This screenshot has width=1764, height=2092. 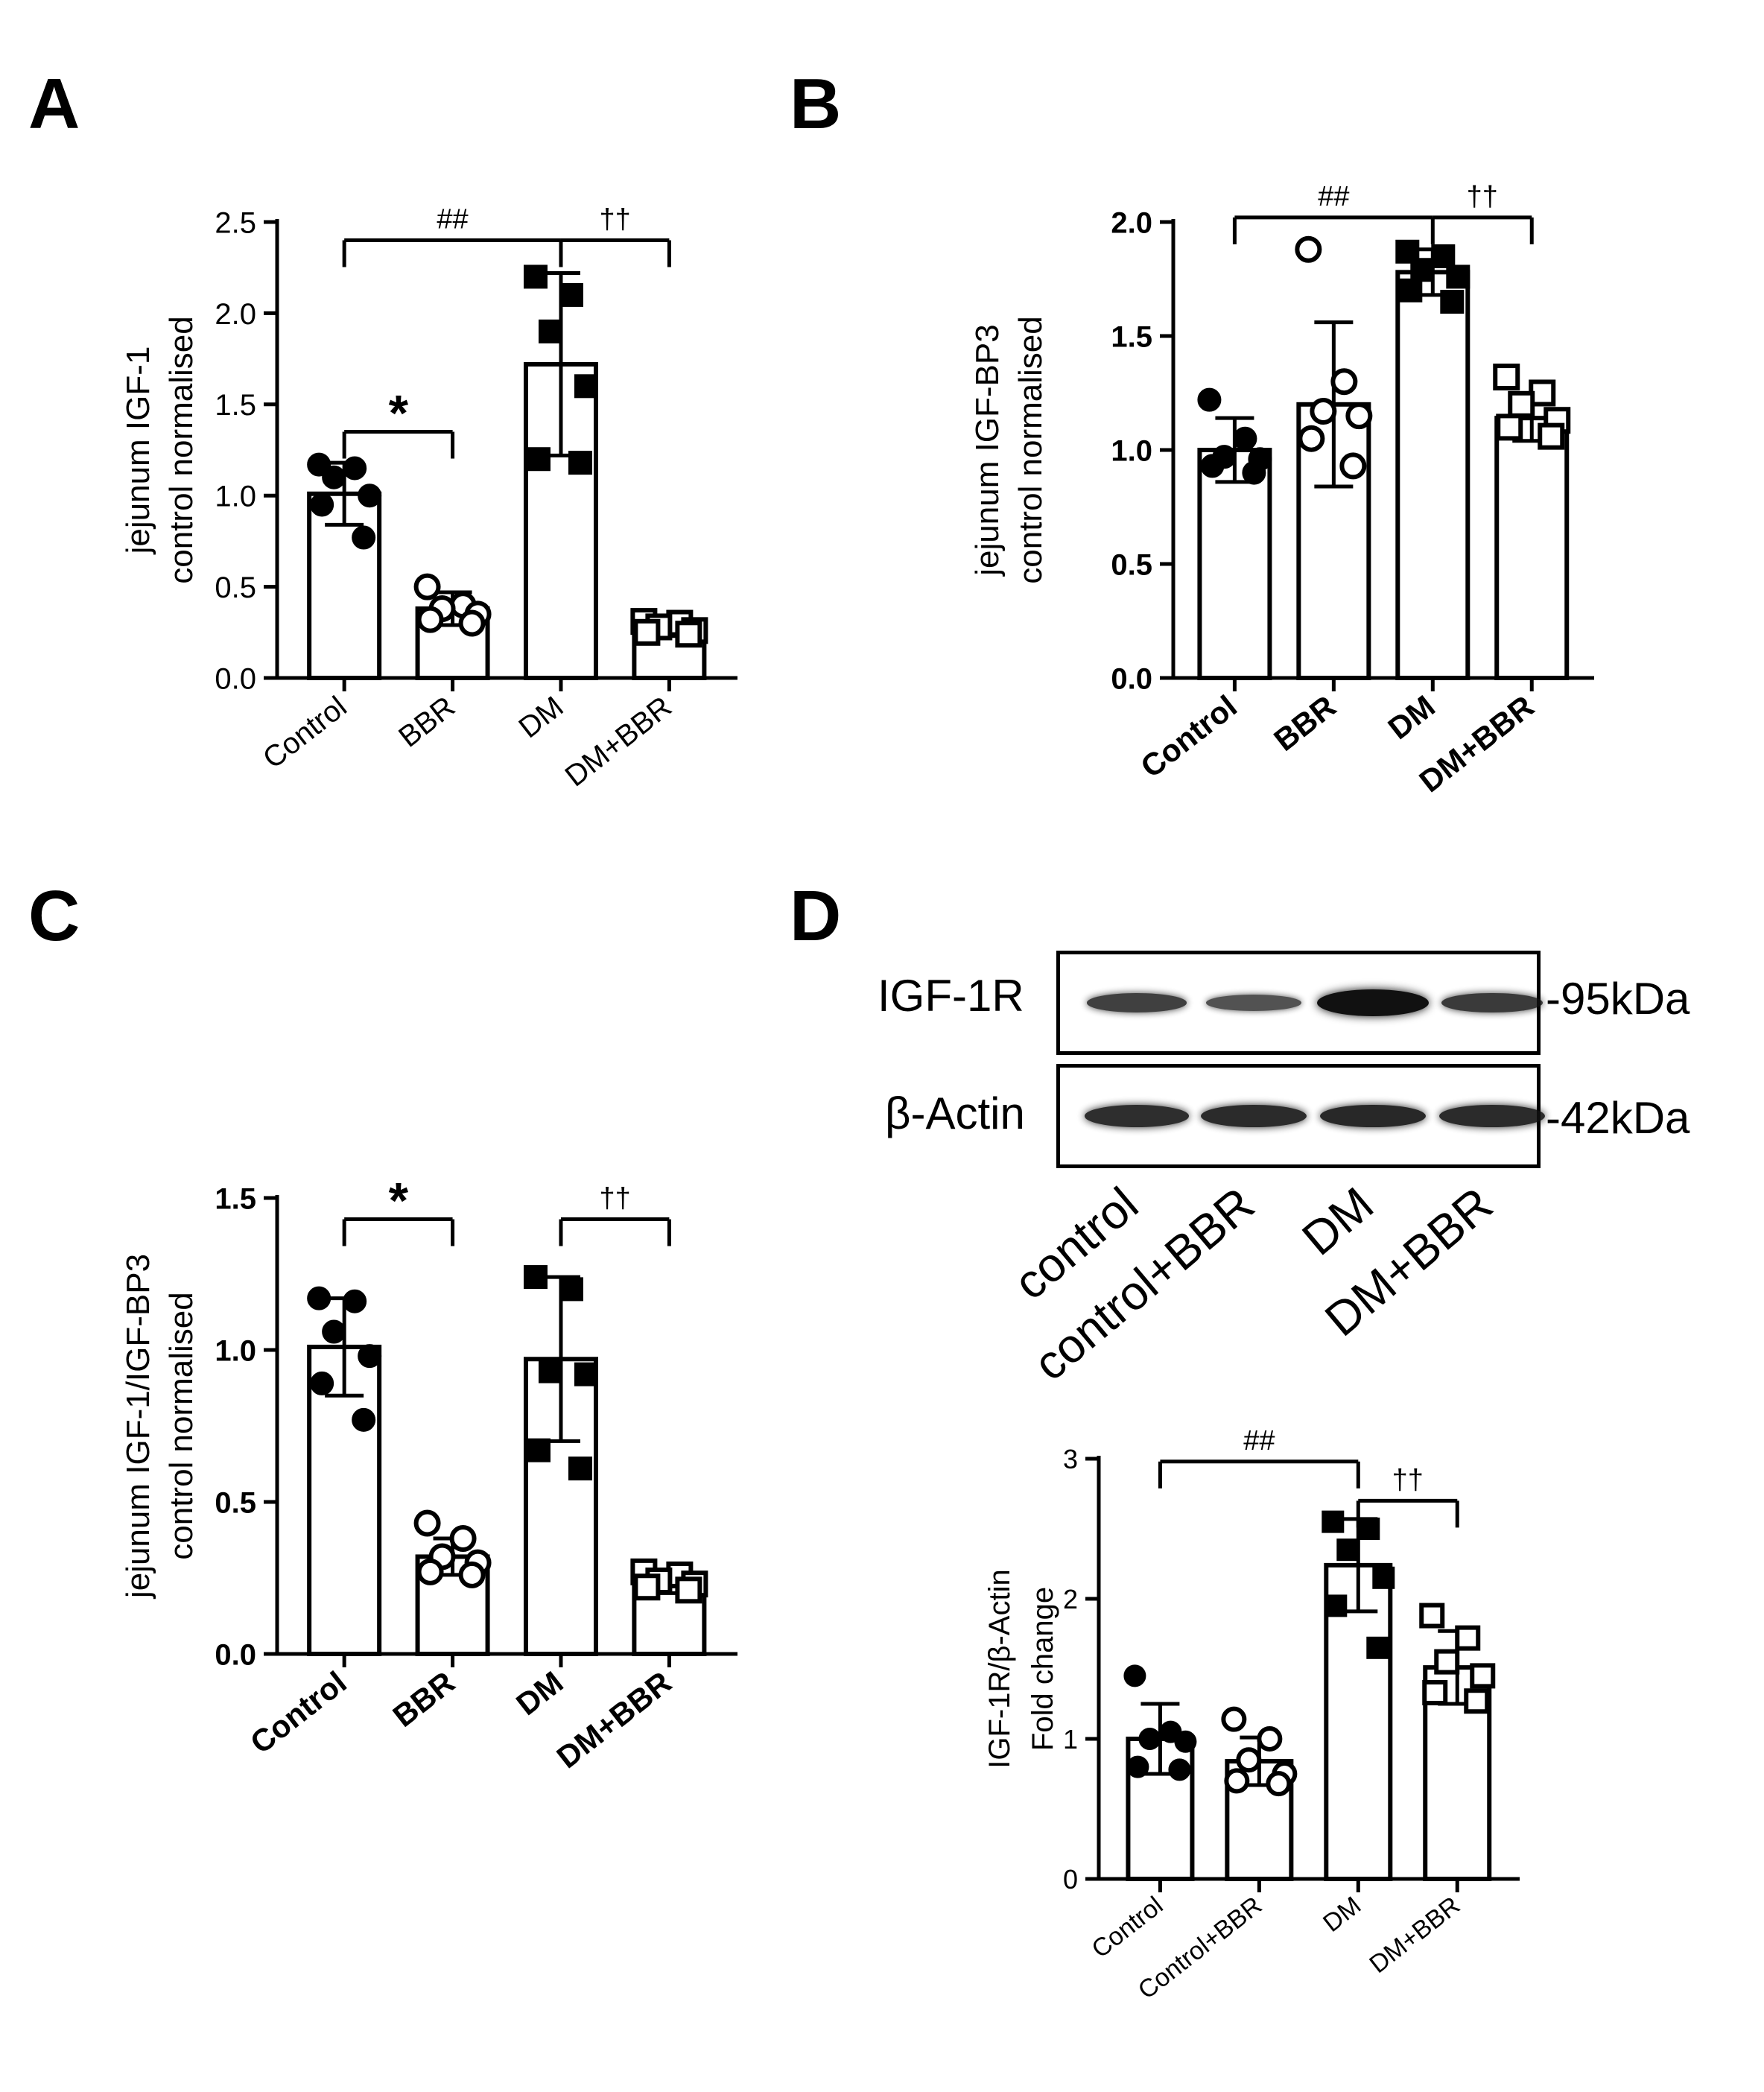 What do you see at coordinates (816, 916) in the screenshot?
I see `panel-letter-d: D` at bounding box center [816, 916].